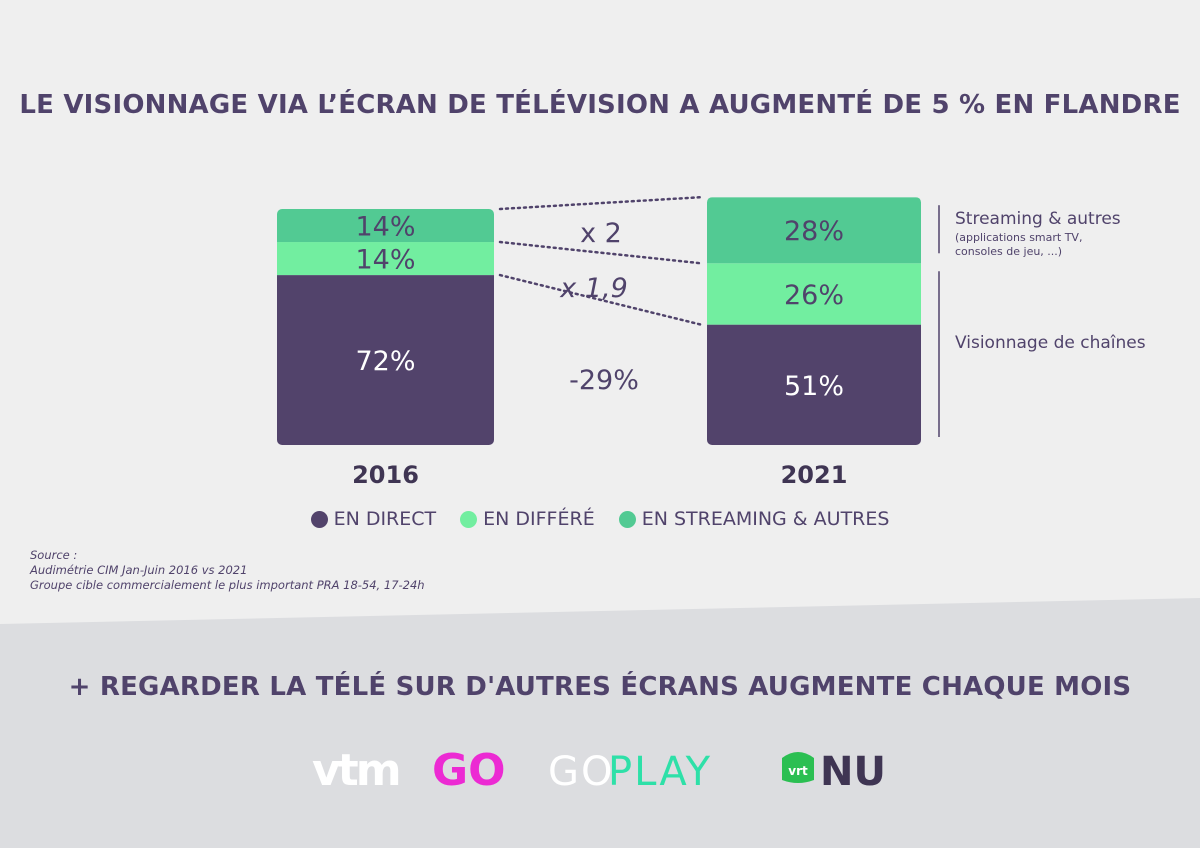 The image size is (1200, 848). I want to click on data-label-streaming-2021: 28%, so click(814, 231).